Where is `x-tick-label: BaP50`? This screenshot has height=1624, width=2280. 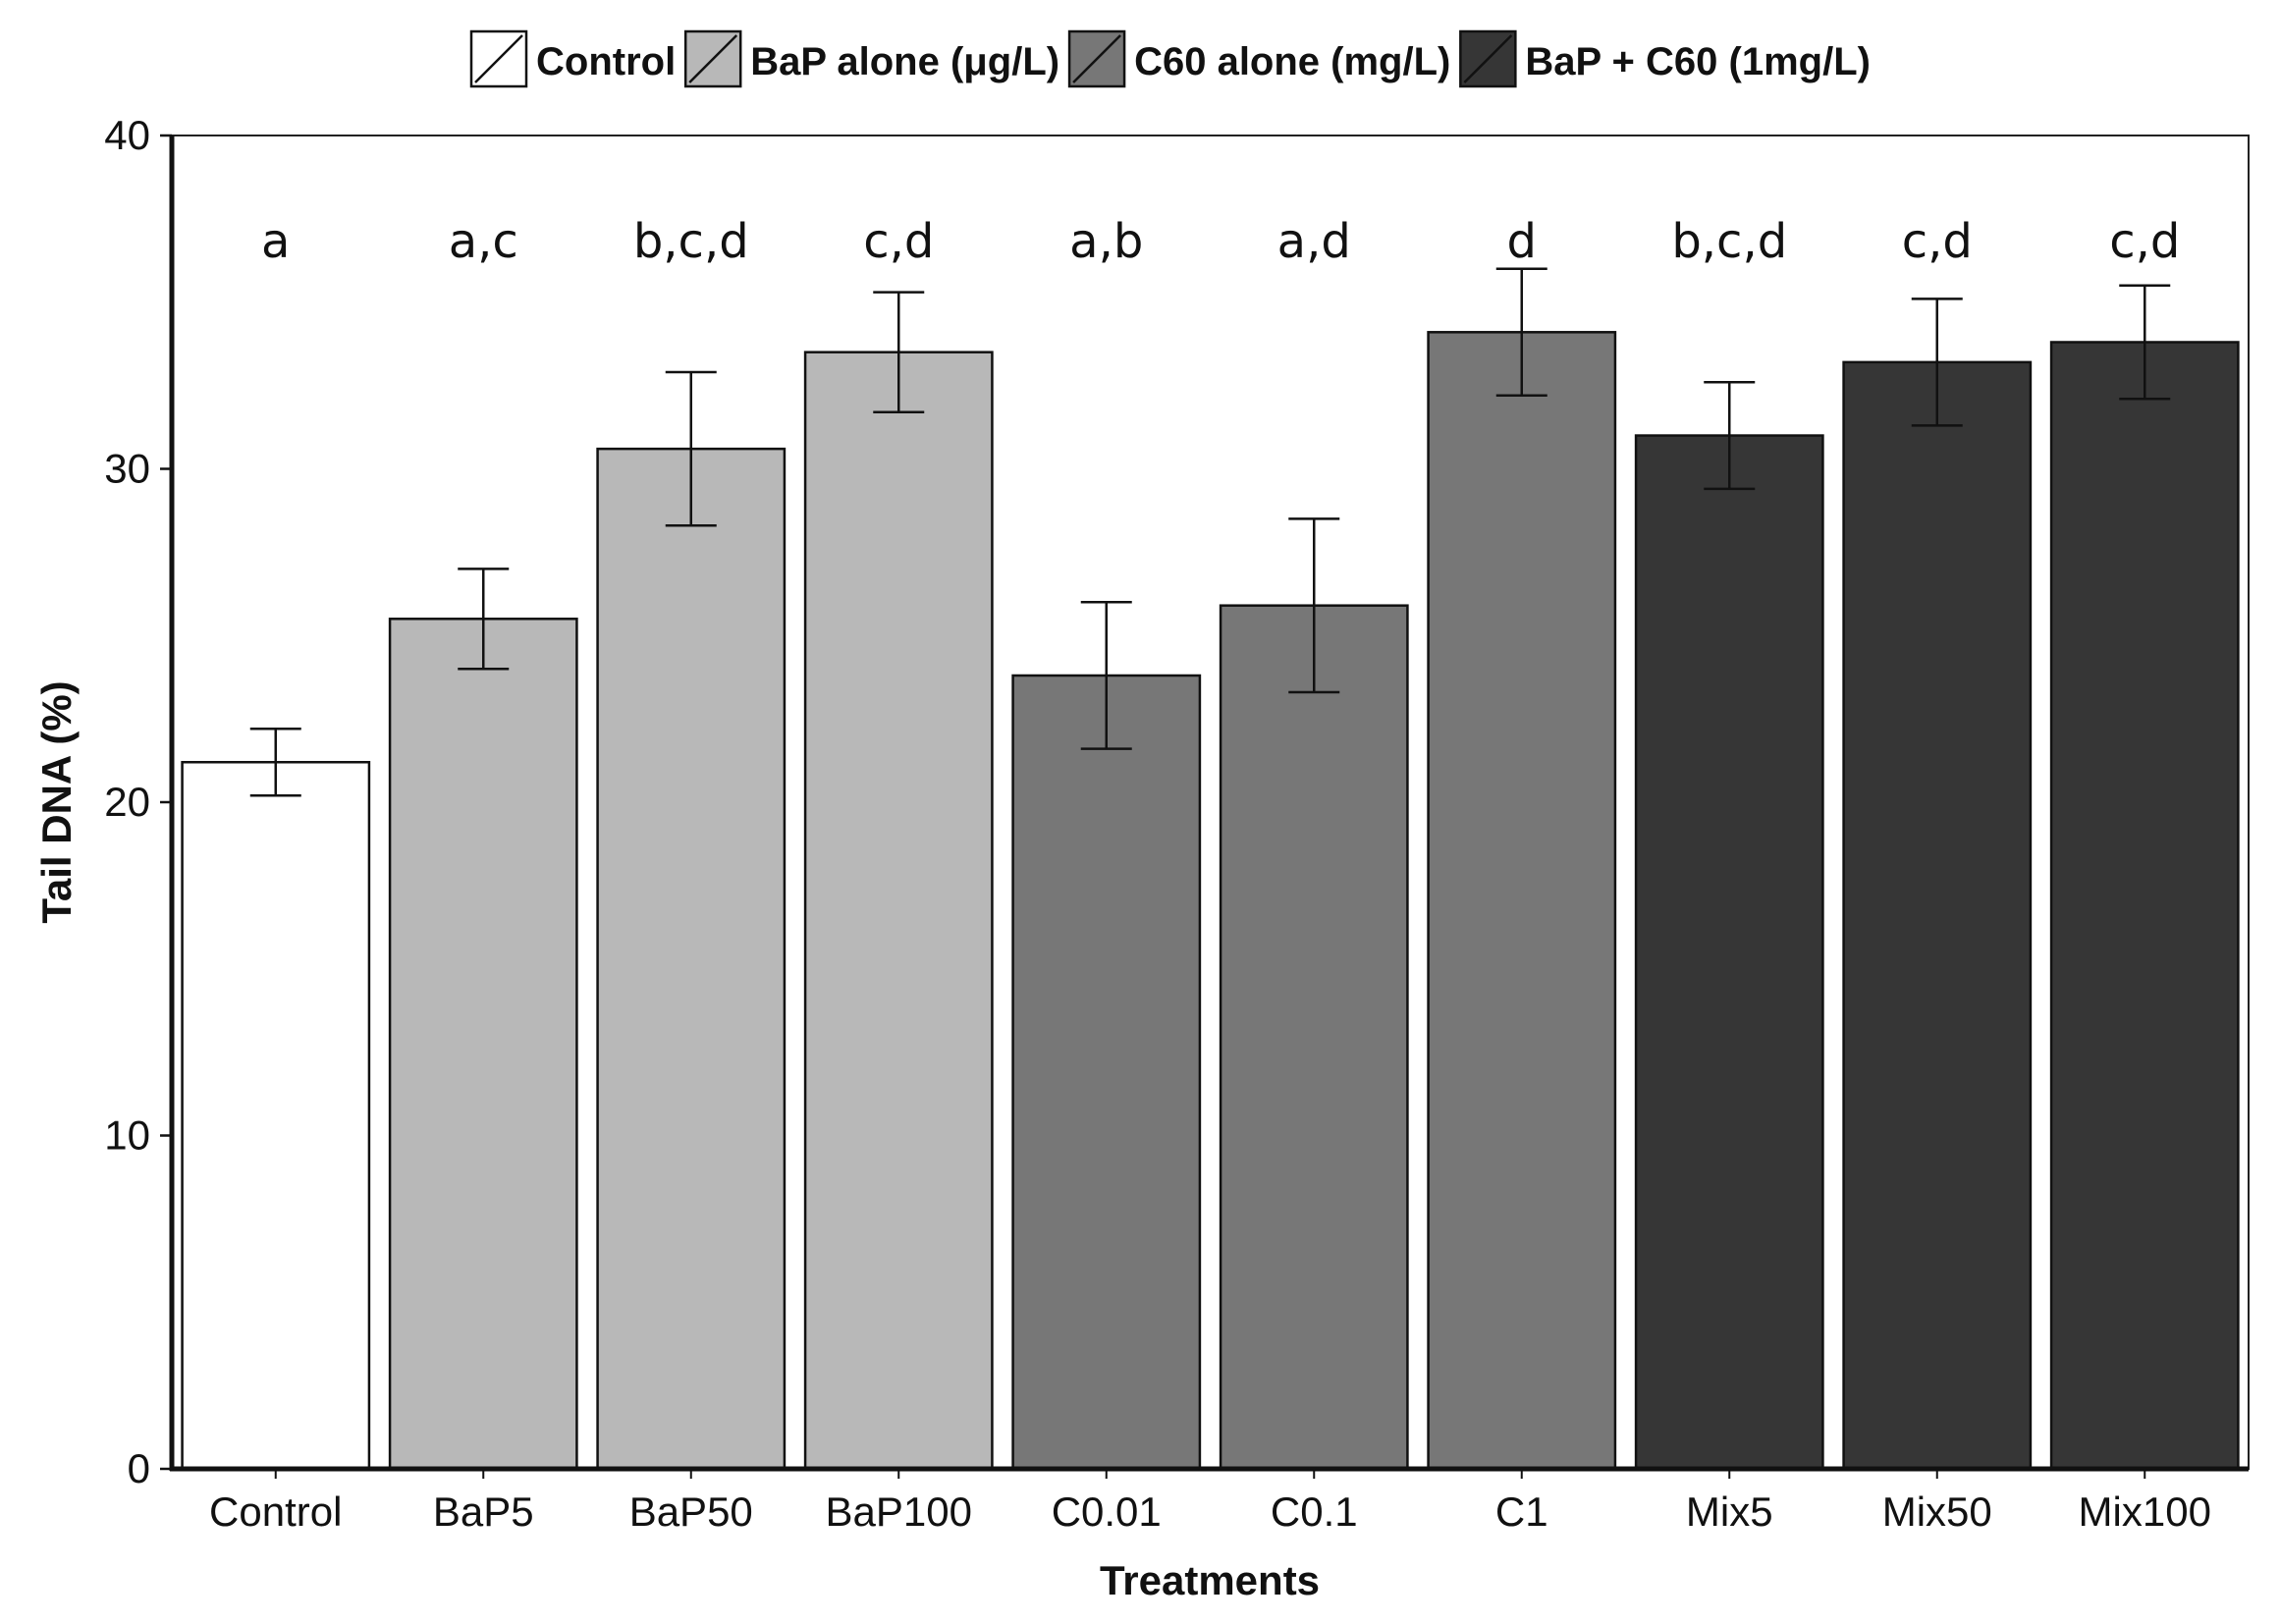 x-tick-label: BaP50 is located at coordinates (691, 1512).